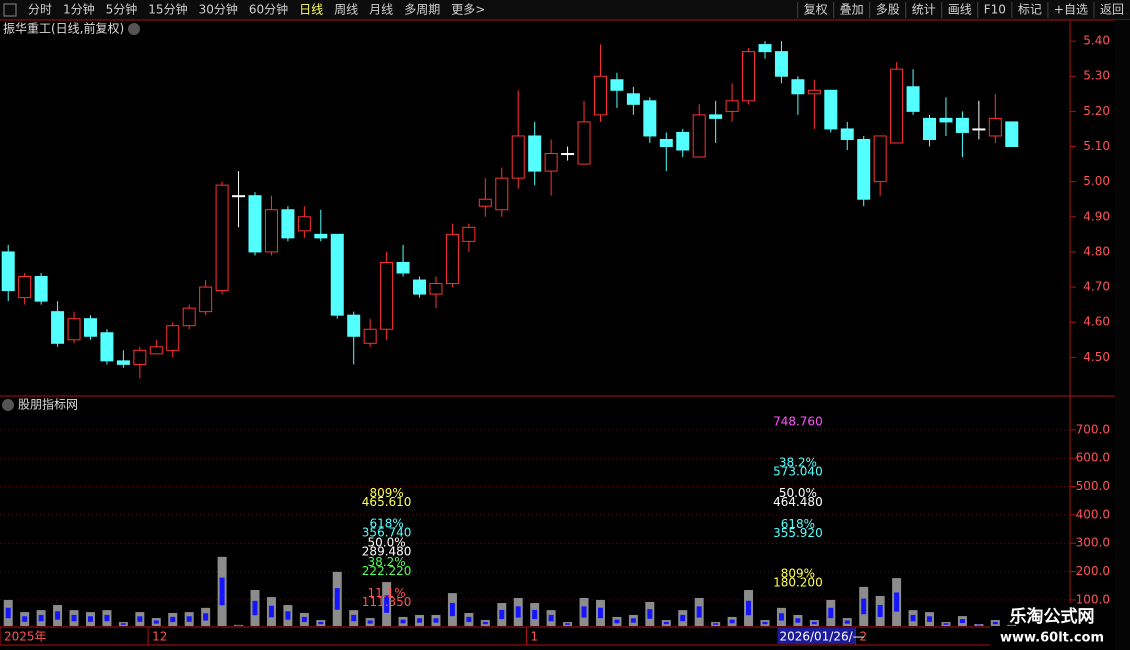 This screenshot has height=650, width=1130. Describe the element at coordinates (1071, 10) in the screenshot. I see `action-button: +自选` at that location.